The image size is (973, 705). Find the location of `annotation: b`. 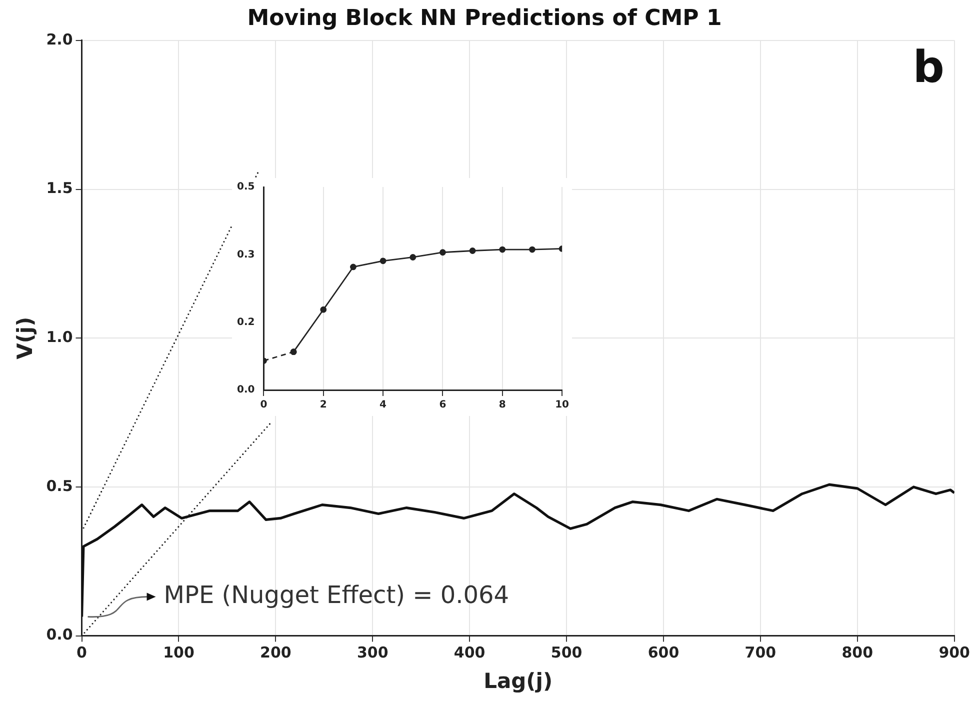

annotation: b is located at coordinates (928, 67).